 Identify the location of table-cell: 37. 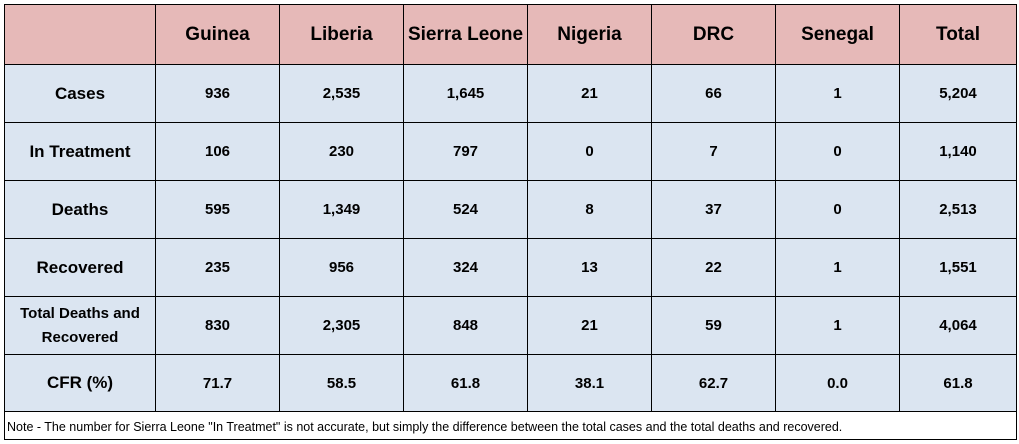
(713, 209).